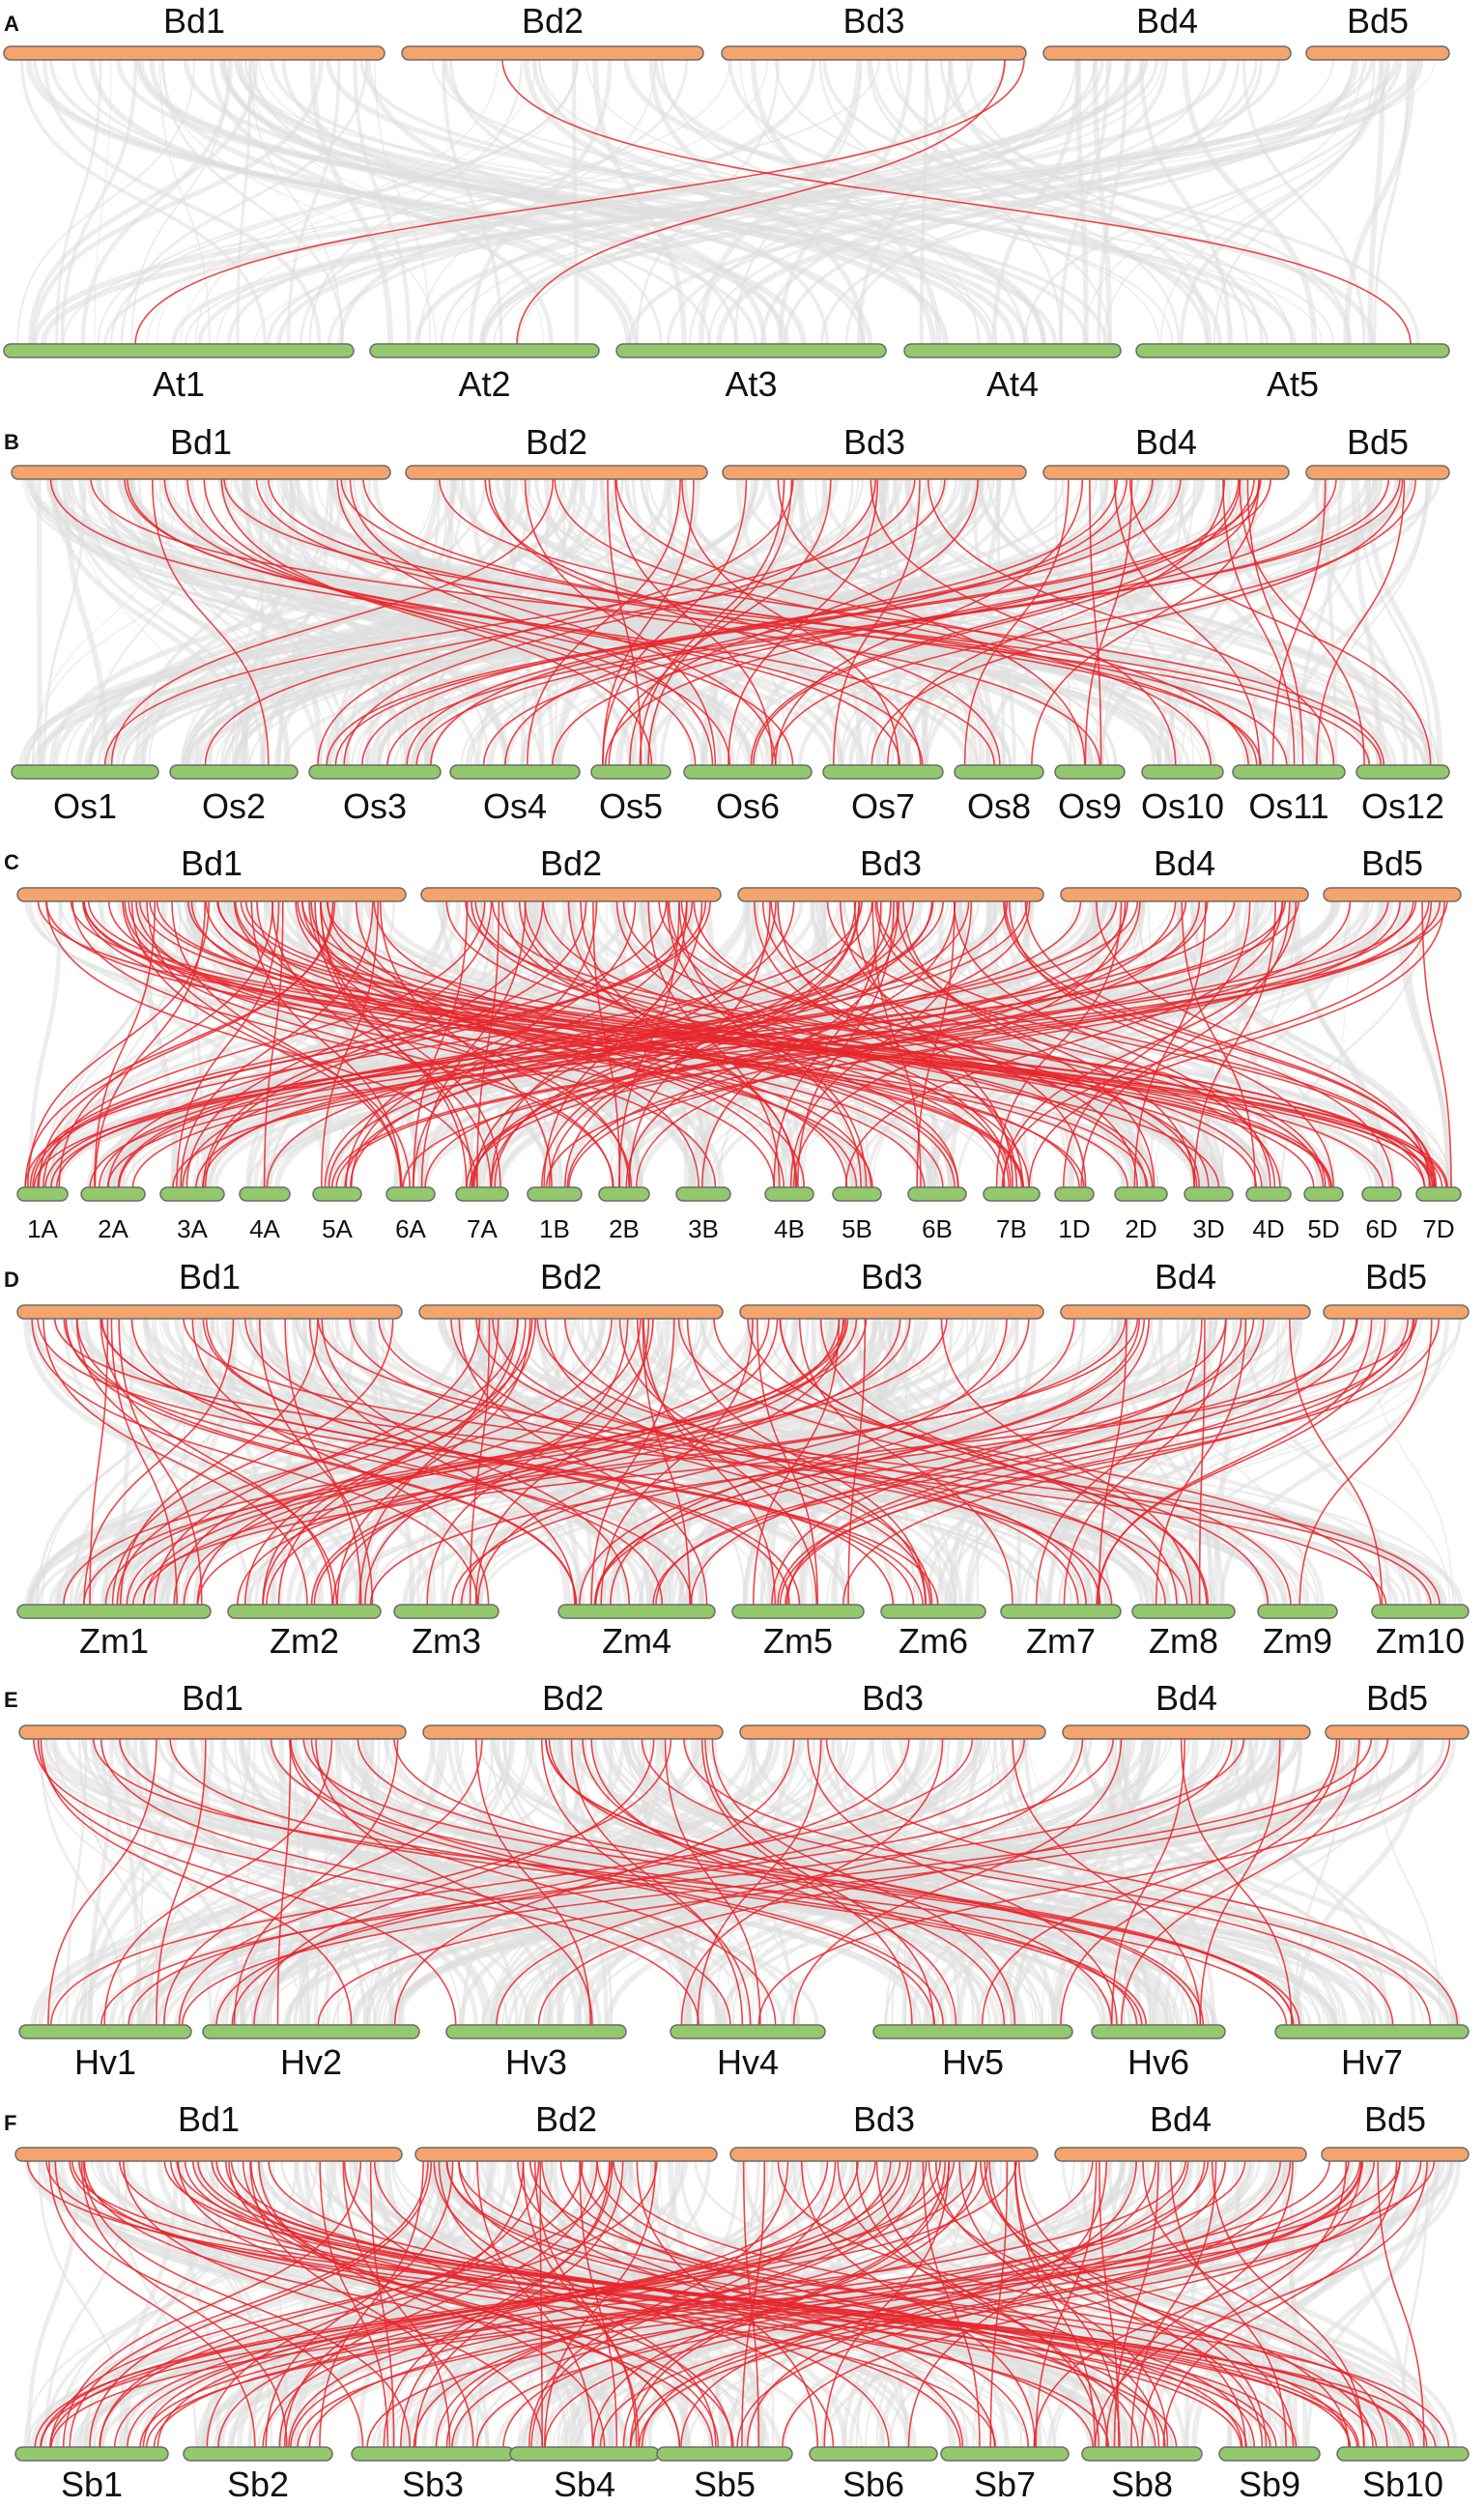 The image size is (1484, 2507). Describe the element at coordinates (1184, 1641) in the screenshot. I see `bottom-chromosome-label: Zm8` at that location.